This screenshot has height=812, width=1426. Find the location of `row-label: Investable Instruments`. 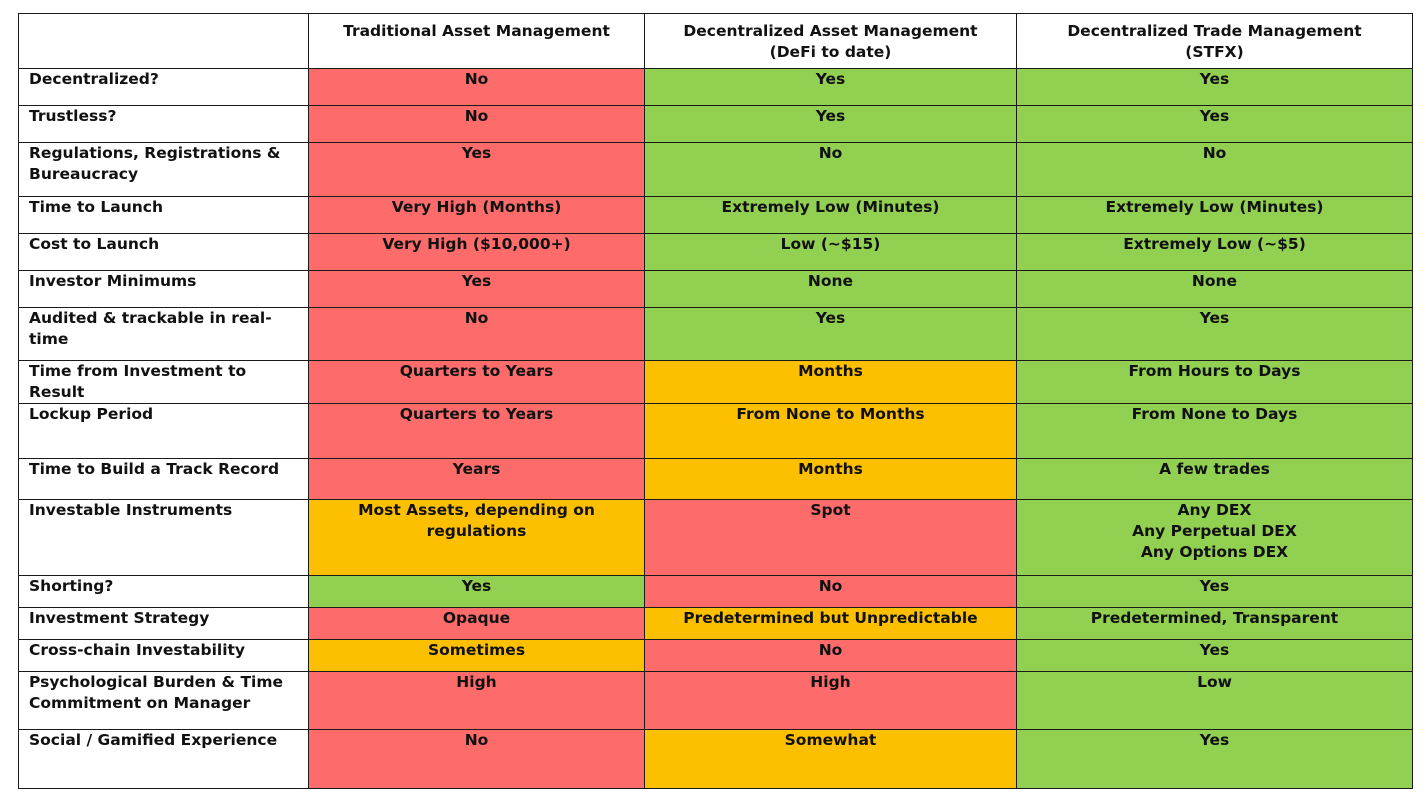

row-label: Investable Instruments is located at coordinates (163, 537).